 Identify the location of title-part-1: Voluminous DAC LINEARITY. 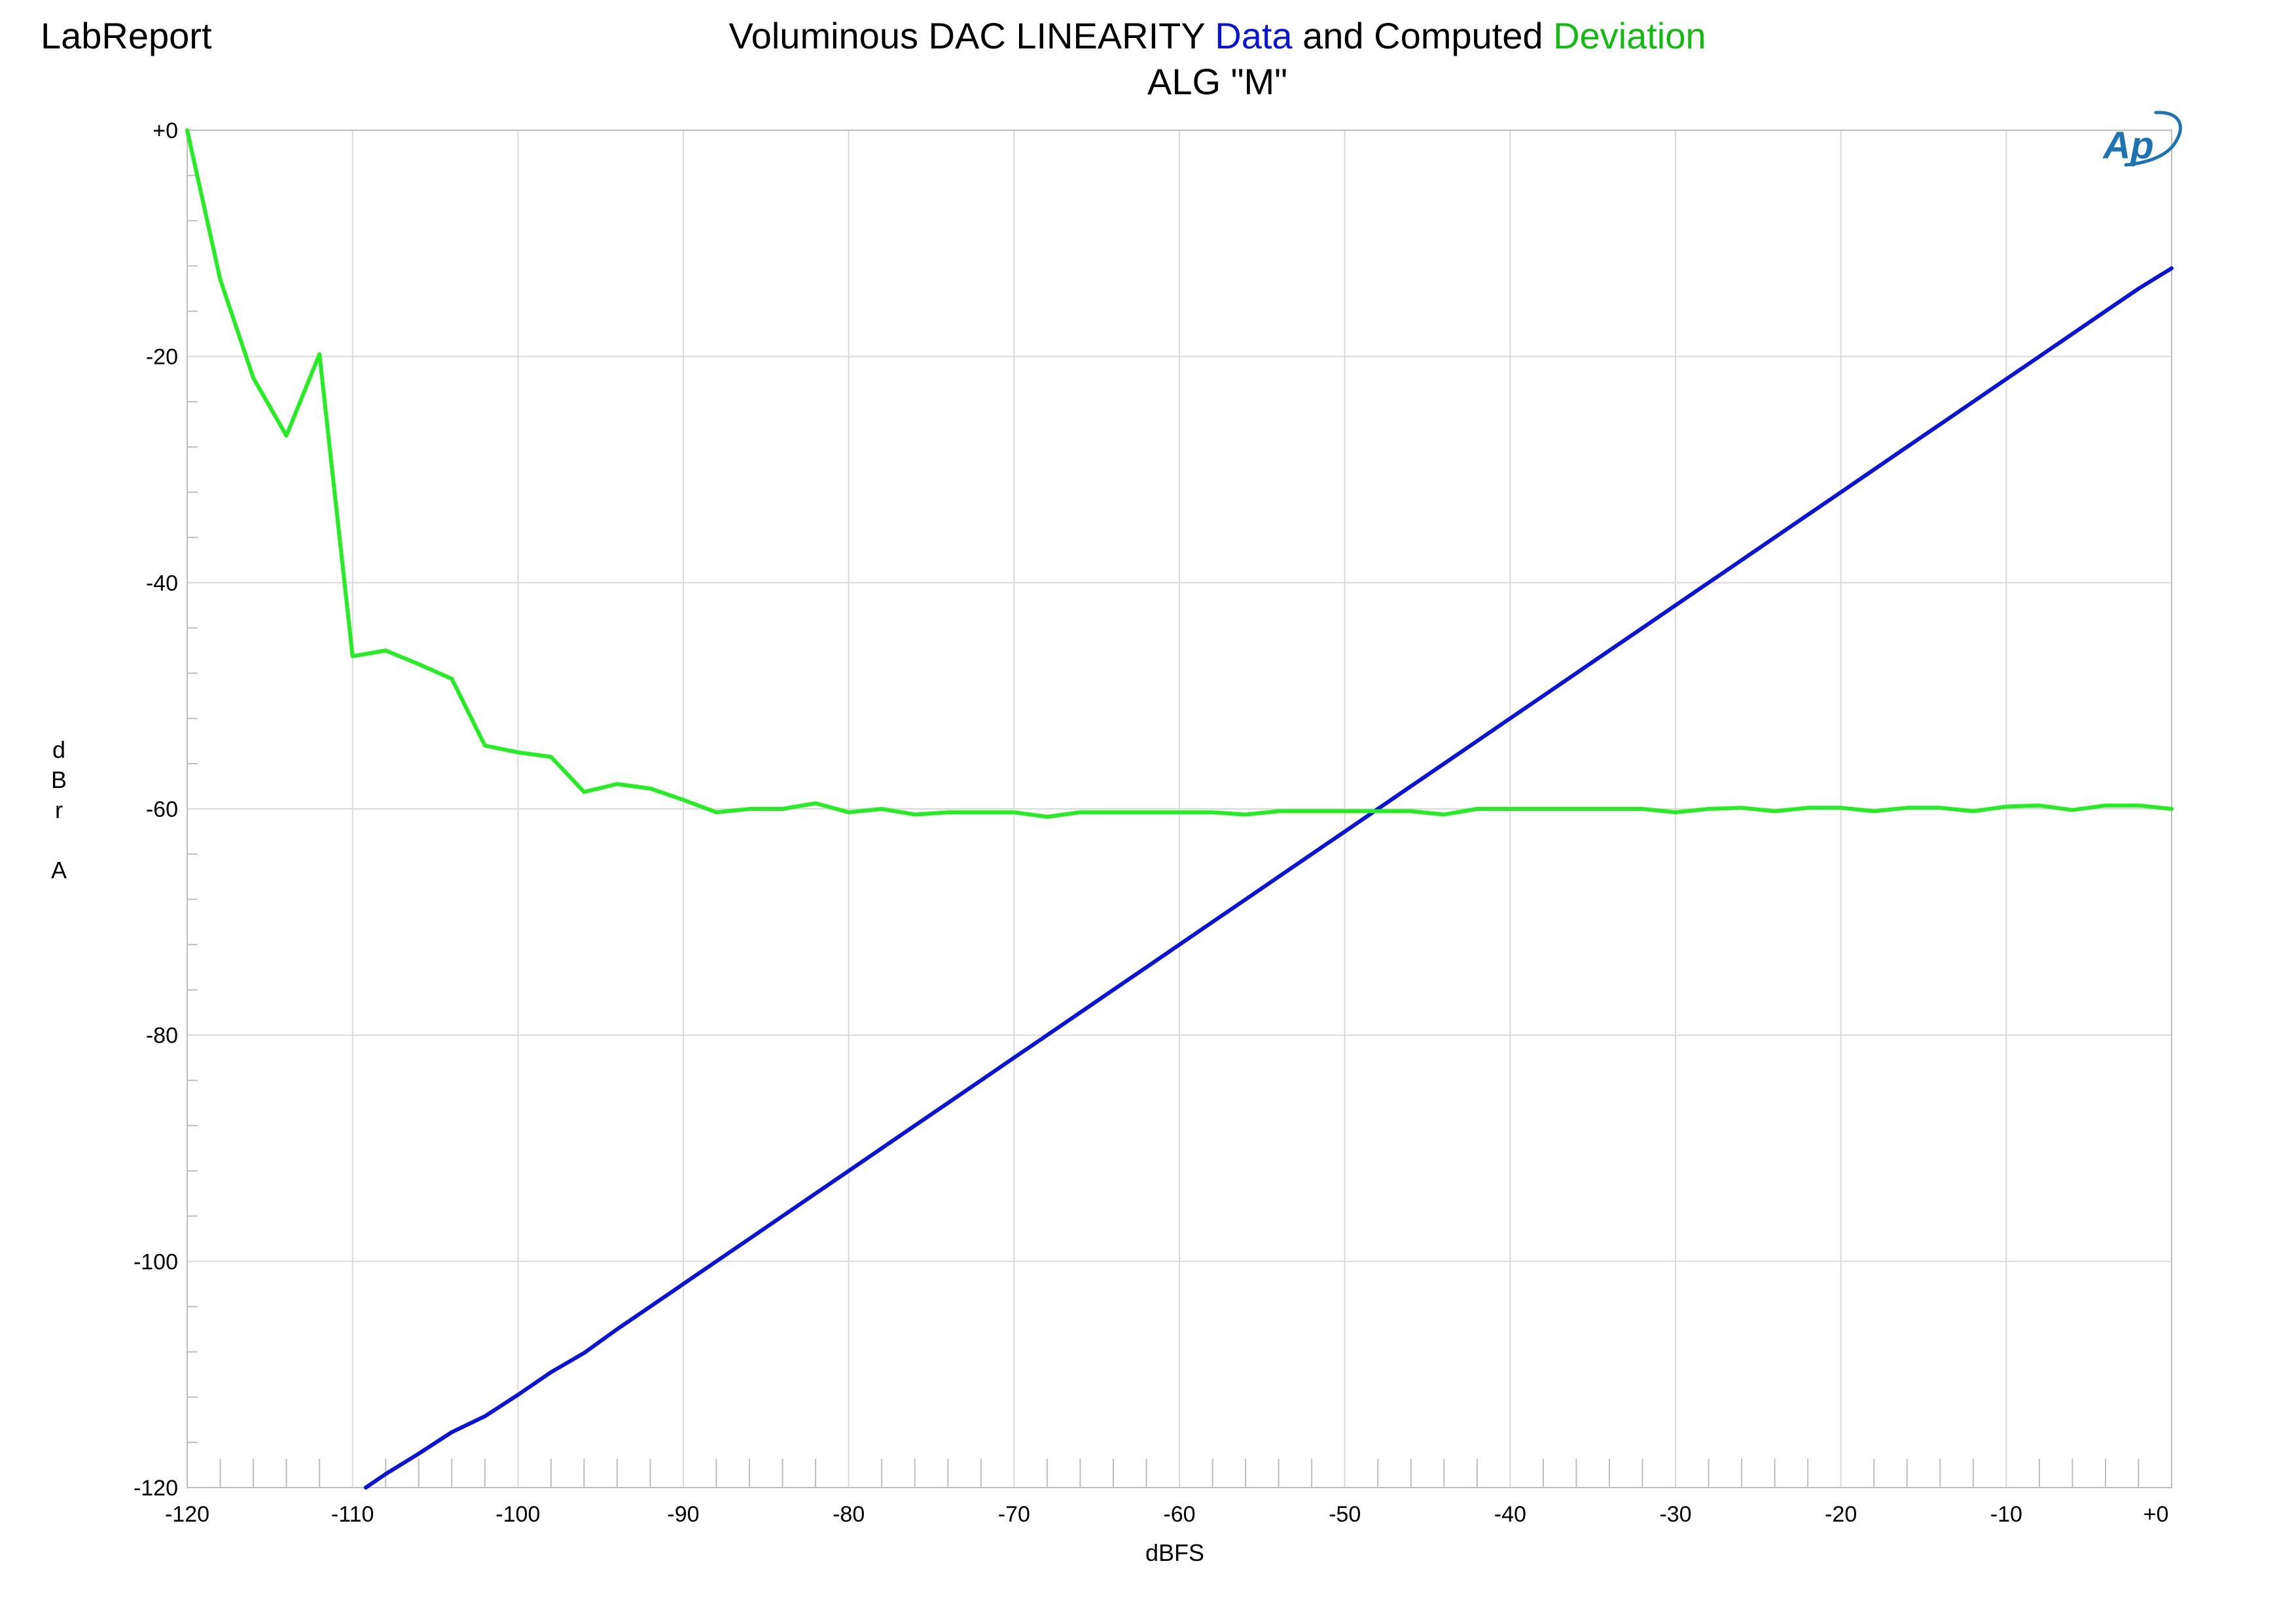
(971, 35).